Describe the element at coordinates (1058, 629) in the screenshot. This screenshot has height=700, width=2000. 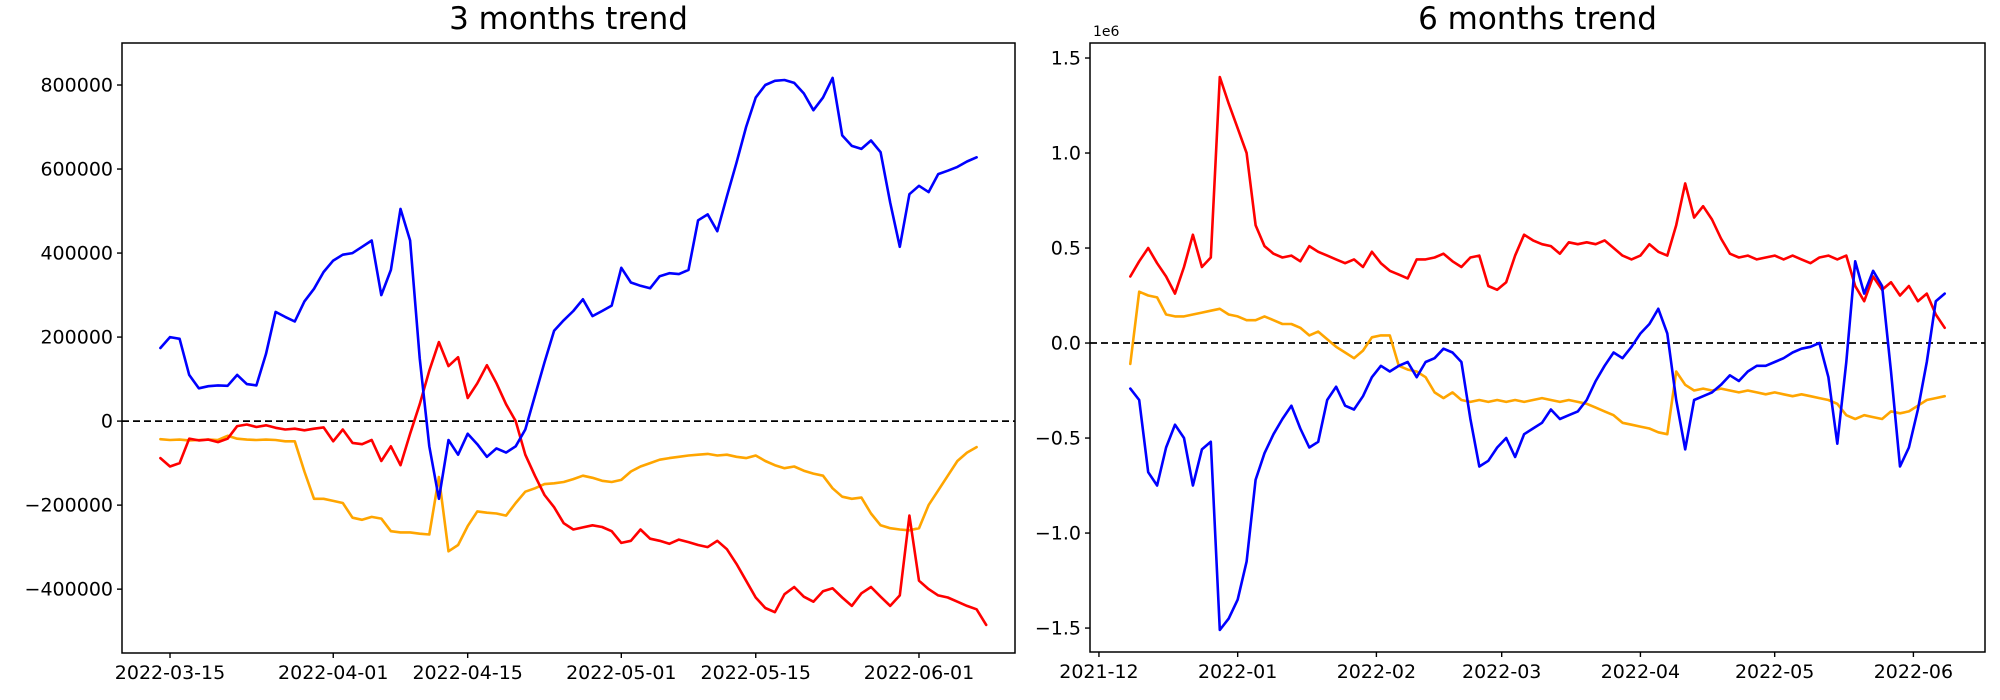
I see `y-tick-label: −1.5` at that location.